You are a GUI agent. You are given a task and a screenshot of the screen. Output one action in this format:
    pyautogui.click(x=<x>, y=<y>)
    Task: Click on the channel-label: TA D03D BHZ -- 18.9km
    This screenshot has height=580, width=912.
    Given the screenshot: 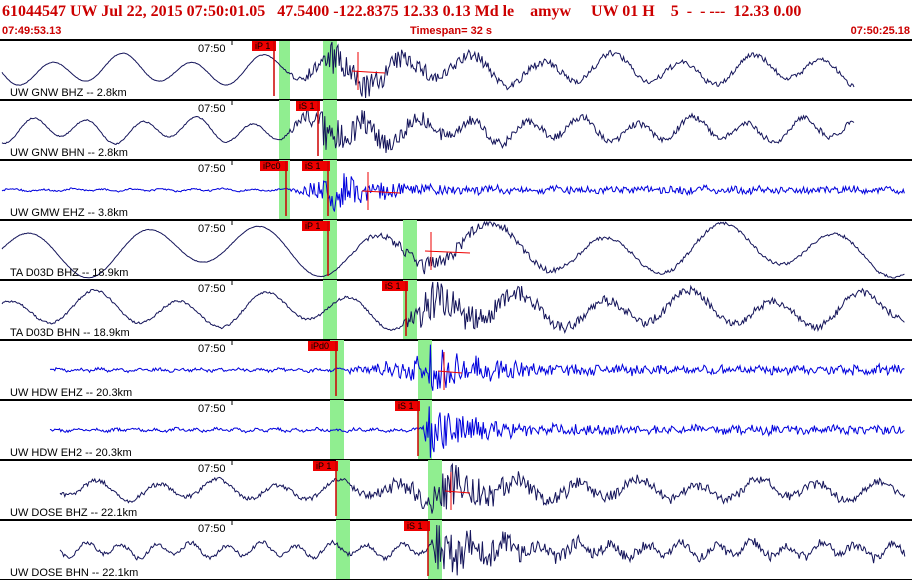 What is the action you would take?
    pyautogui.click(x=69, y=273)
    